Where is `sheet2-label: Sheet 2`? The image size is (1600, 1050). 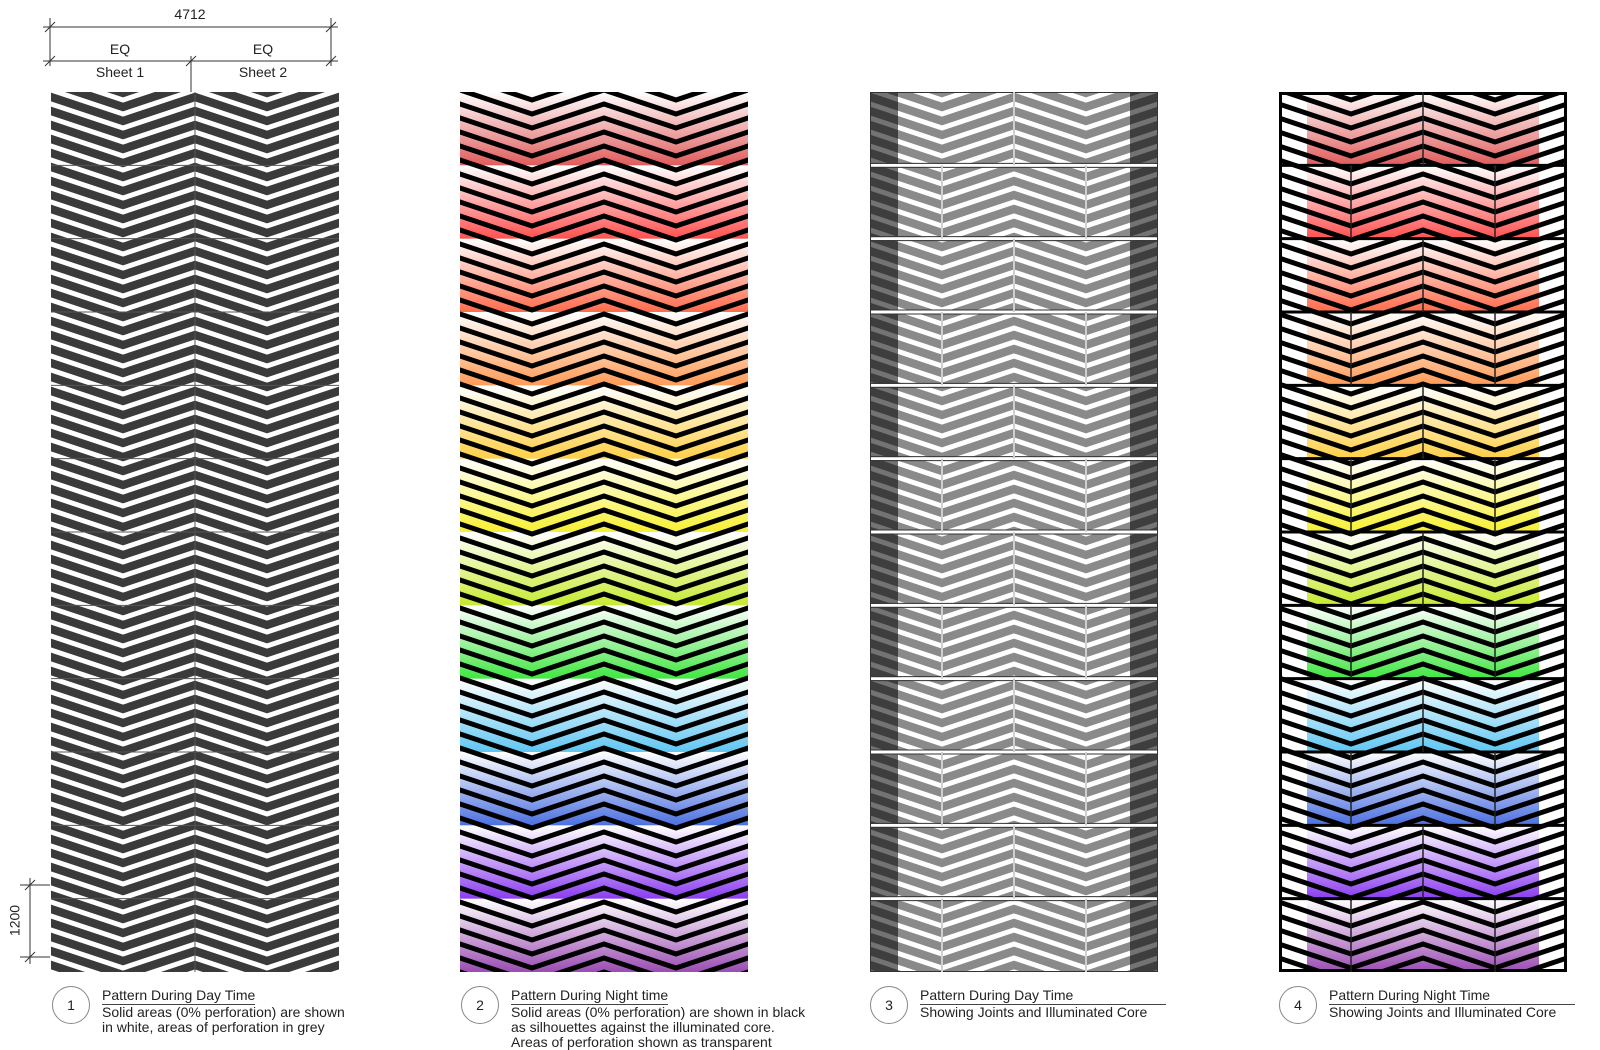 sheet2-label: Sheet 2 is located at coordinates (263, 72).